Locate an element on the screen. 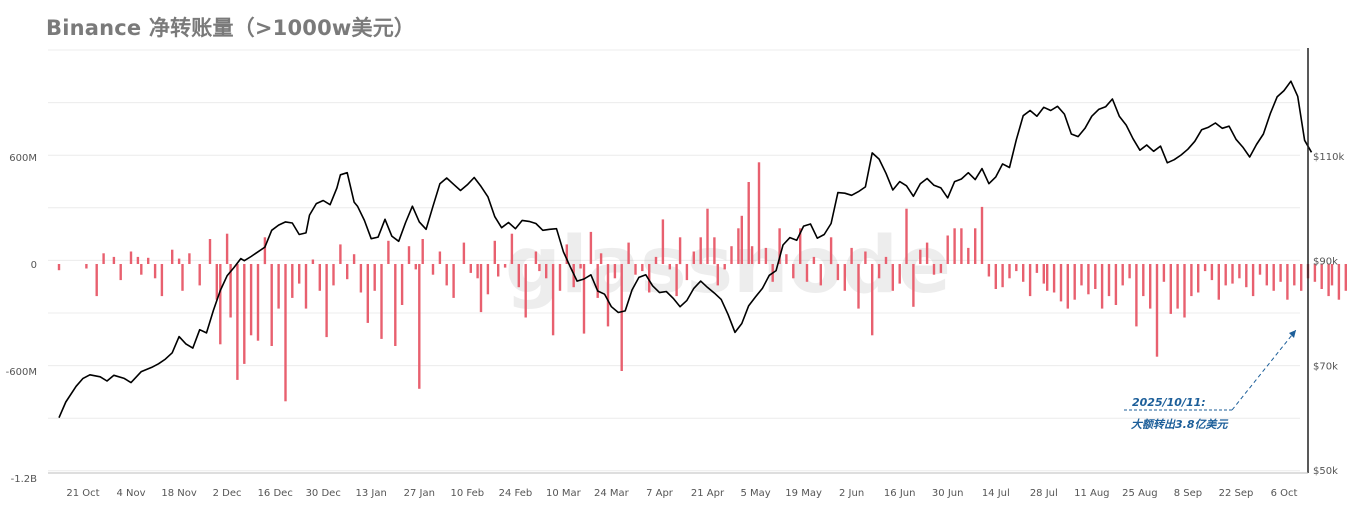  chart-title: Binance 净转账量（>1000w美元） is located at coordinates (231, 28).